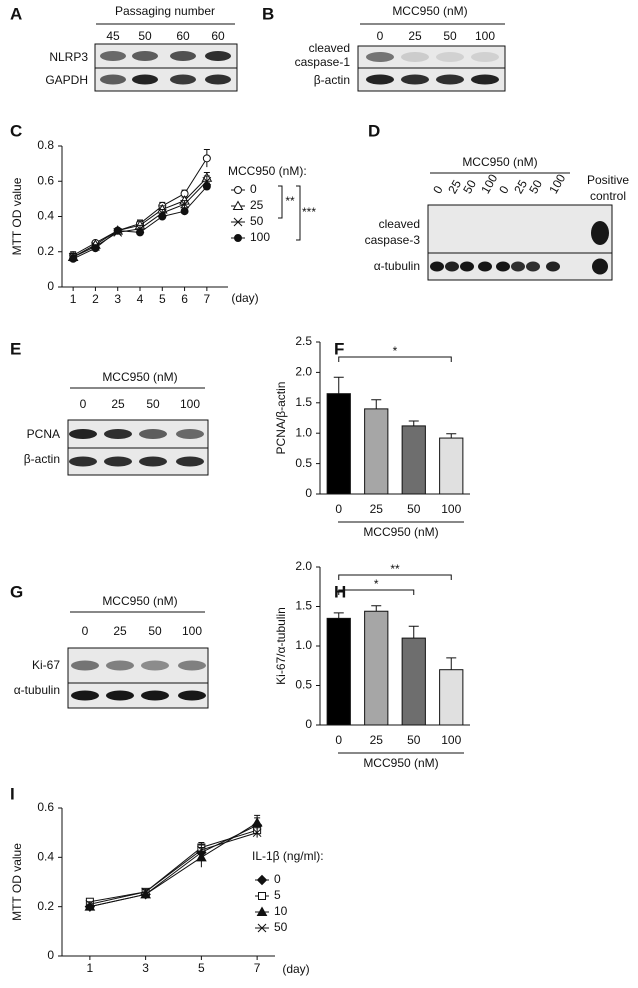 This screenshot has width=638, height=988. I want to click on legend-title: IL-1β (ng/ml):, so click(288, 856).